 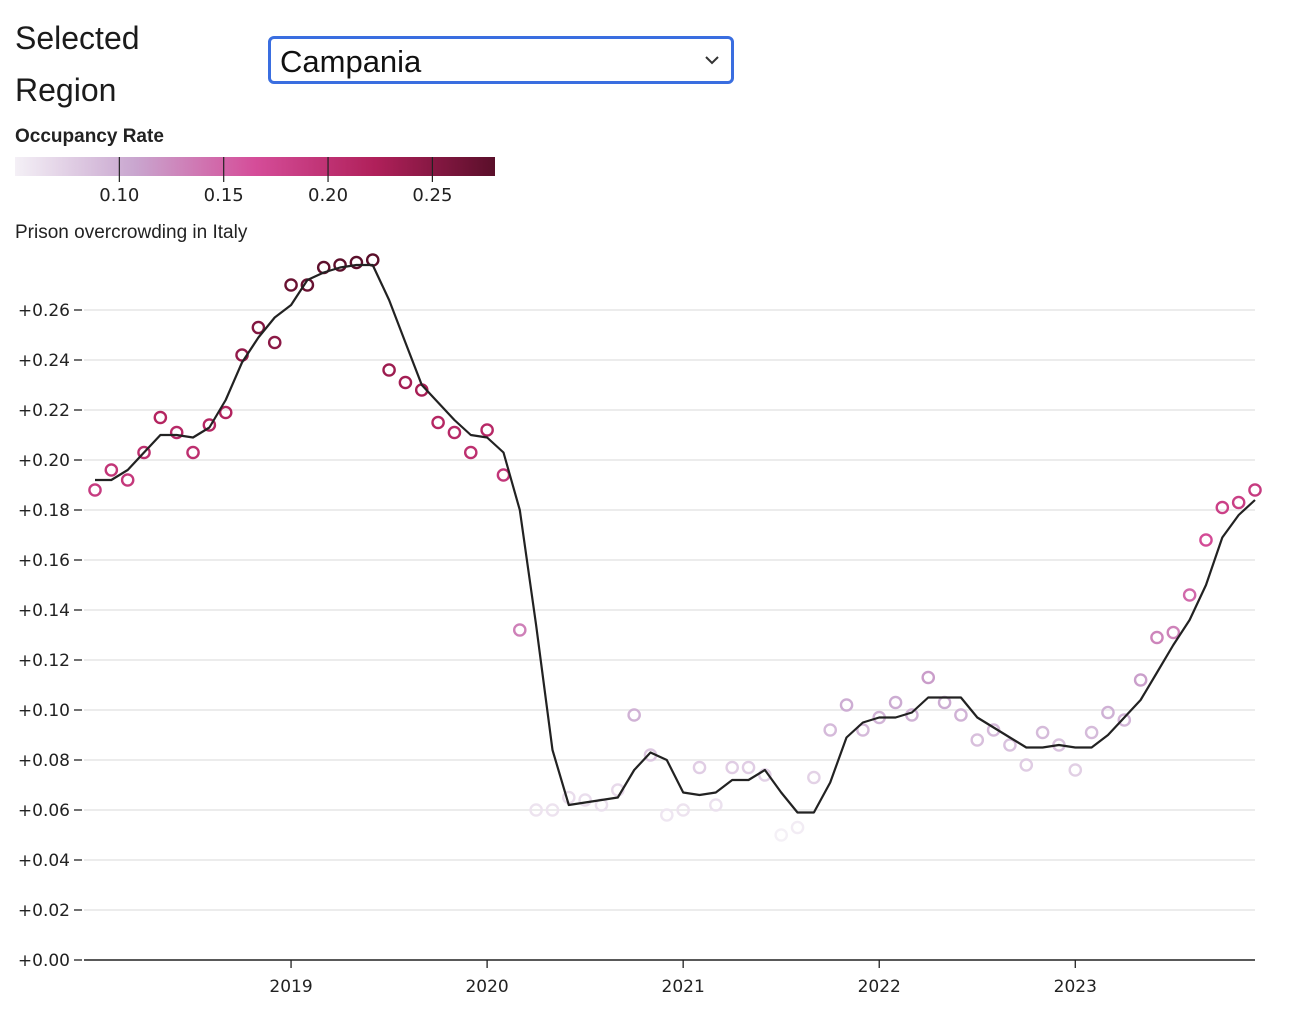 I want to click on y-tick-label: +0.00, so click(x=44, y=961).